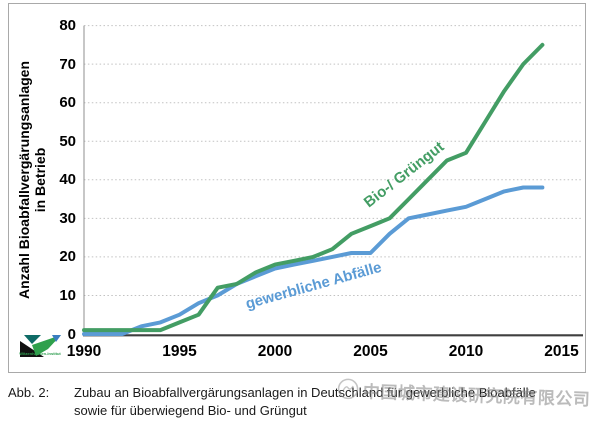 This screenshot has height=425, width=600. Describe the element at coordinates (67, 64) in the screenshot. I see `y-tick-label: 70` at that location.